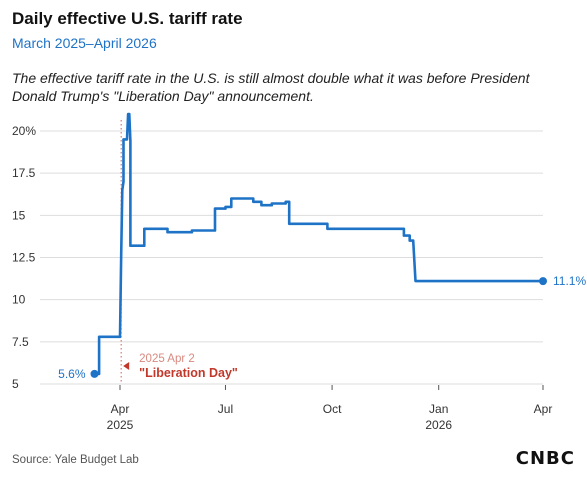 The width and height of the screenshot is (587, 477). What do you see at coordinates (569, 281) in the screenshot?
I see `end-value-label: 11.1%` at bounding box center [569, 281].